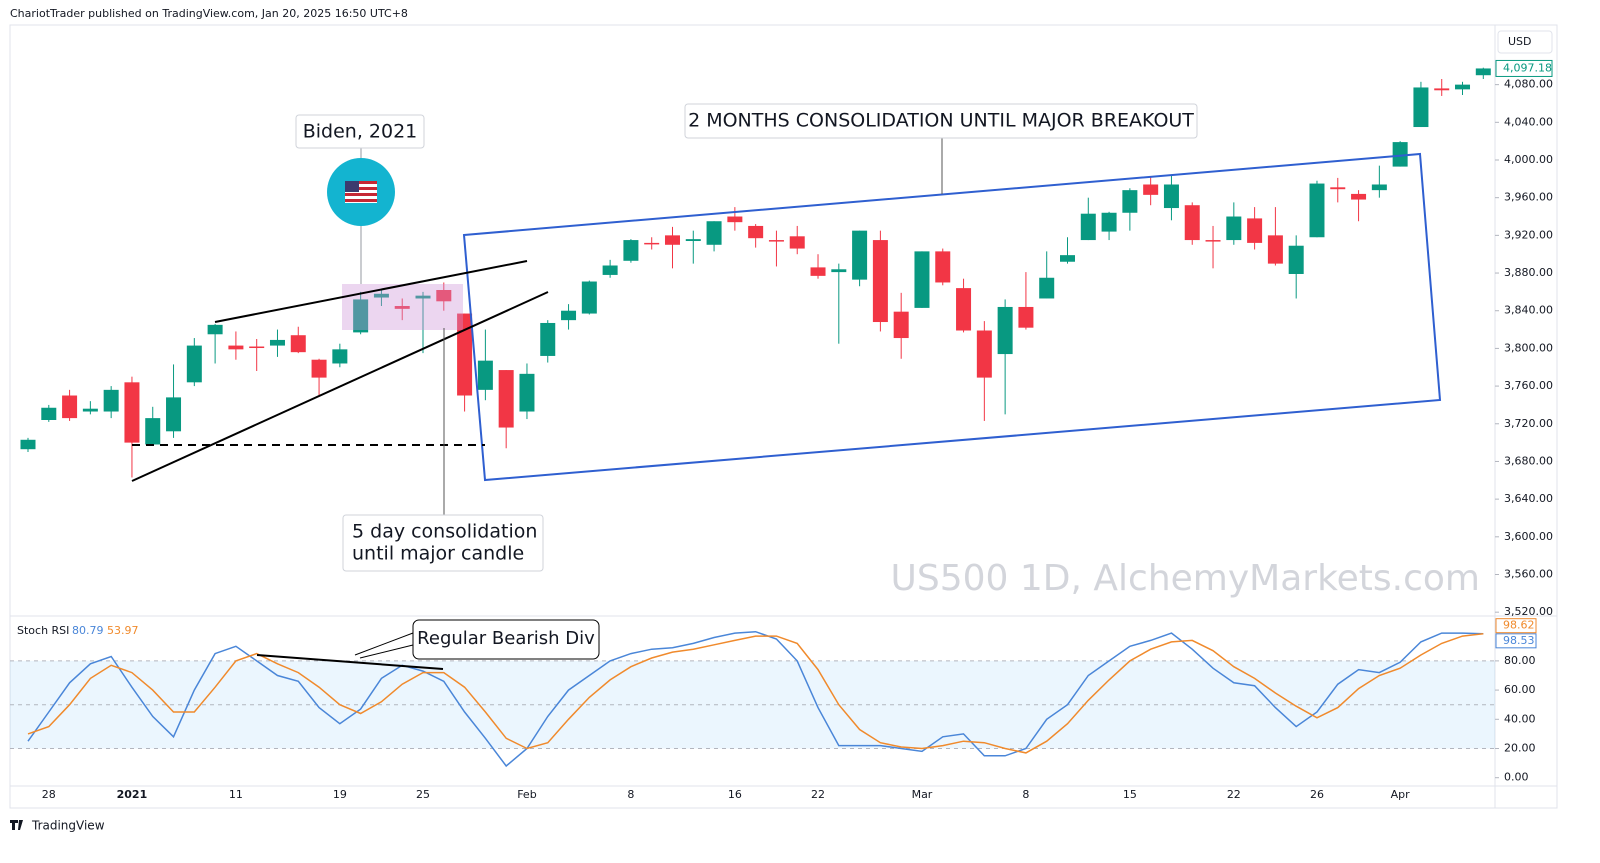 Image resolution: width=1600 pixels, height=863 pixels. What do you see at coordinates (132, 794) in the screenshot?
I see `x-tick-label: 2021` at bounding box center [132, 794].